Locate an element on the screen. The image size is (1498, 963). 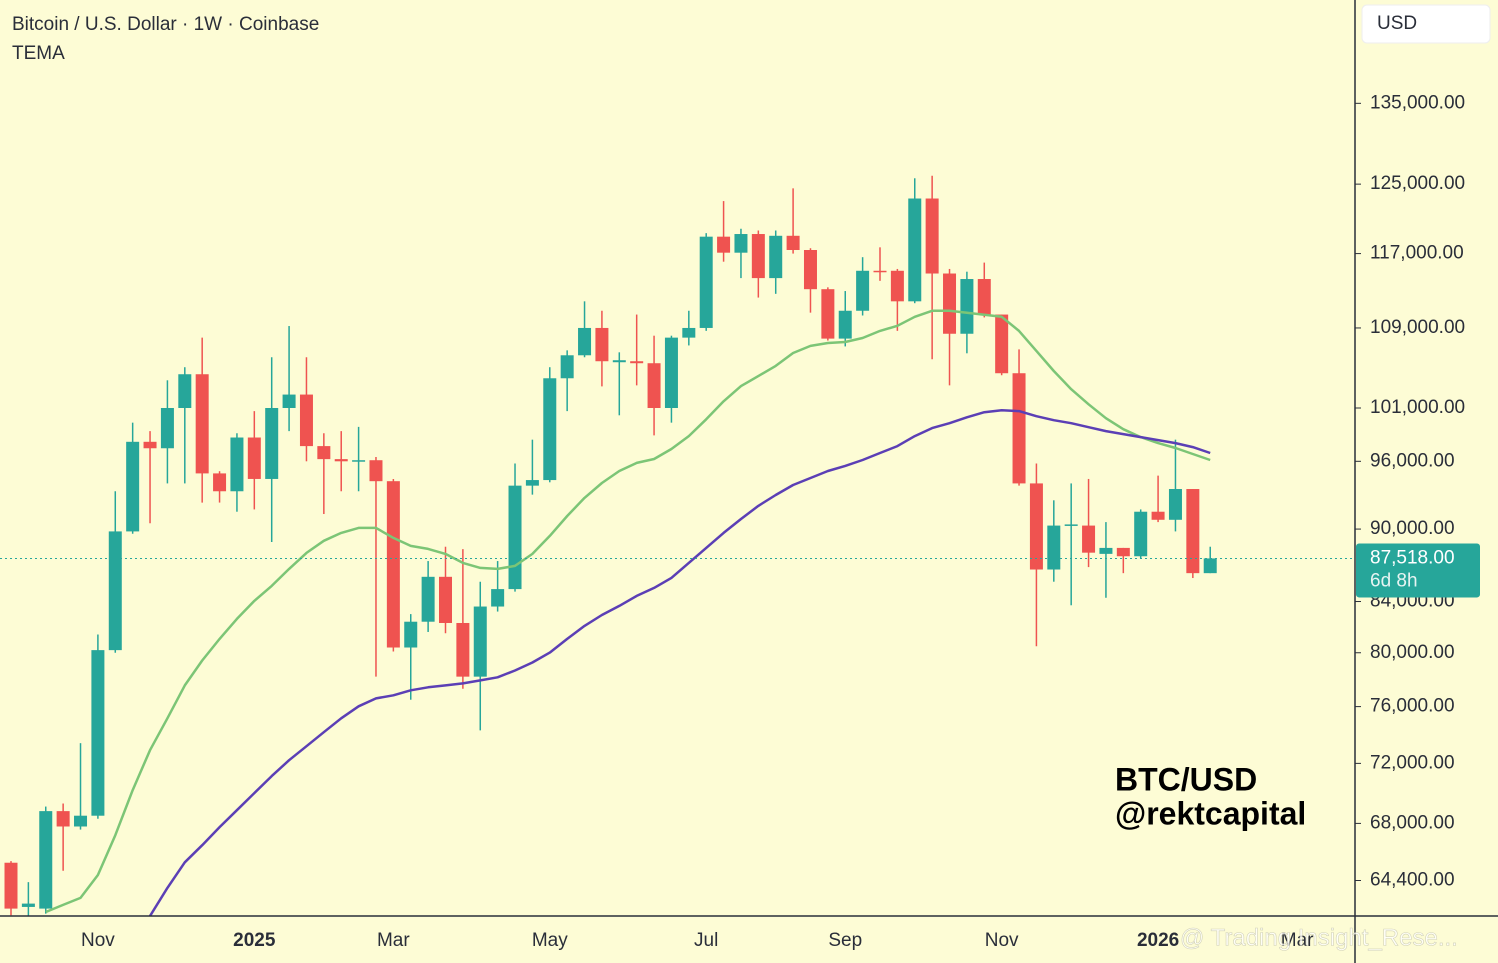
currency-button is located at coordinates (1426, 24).